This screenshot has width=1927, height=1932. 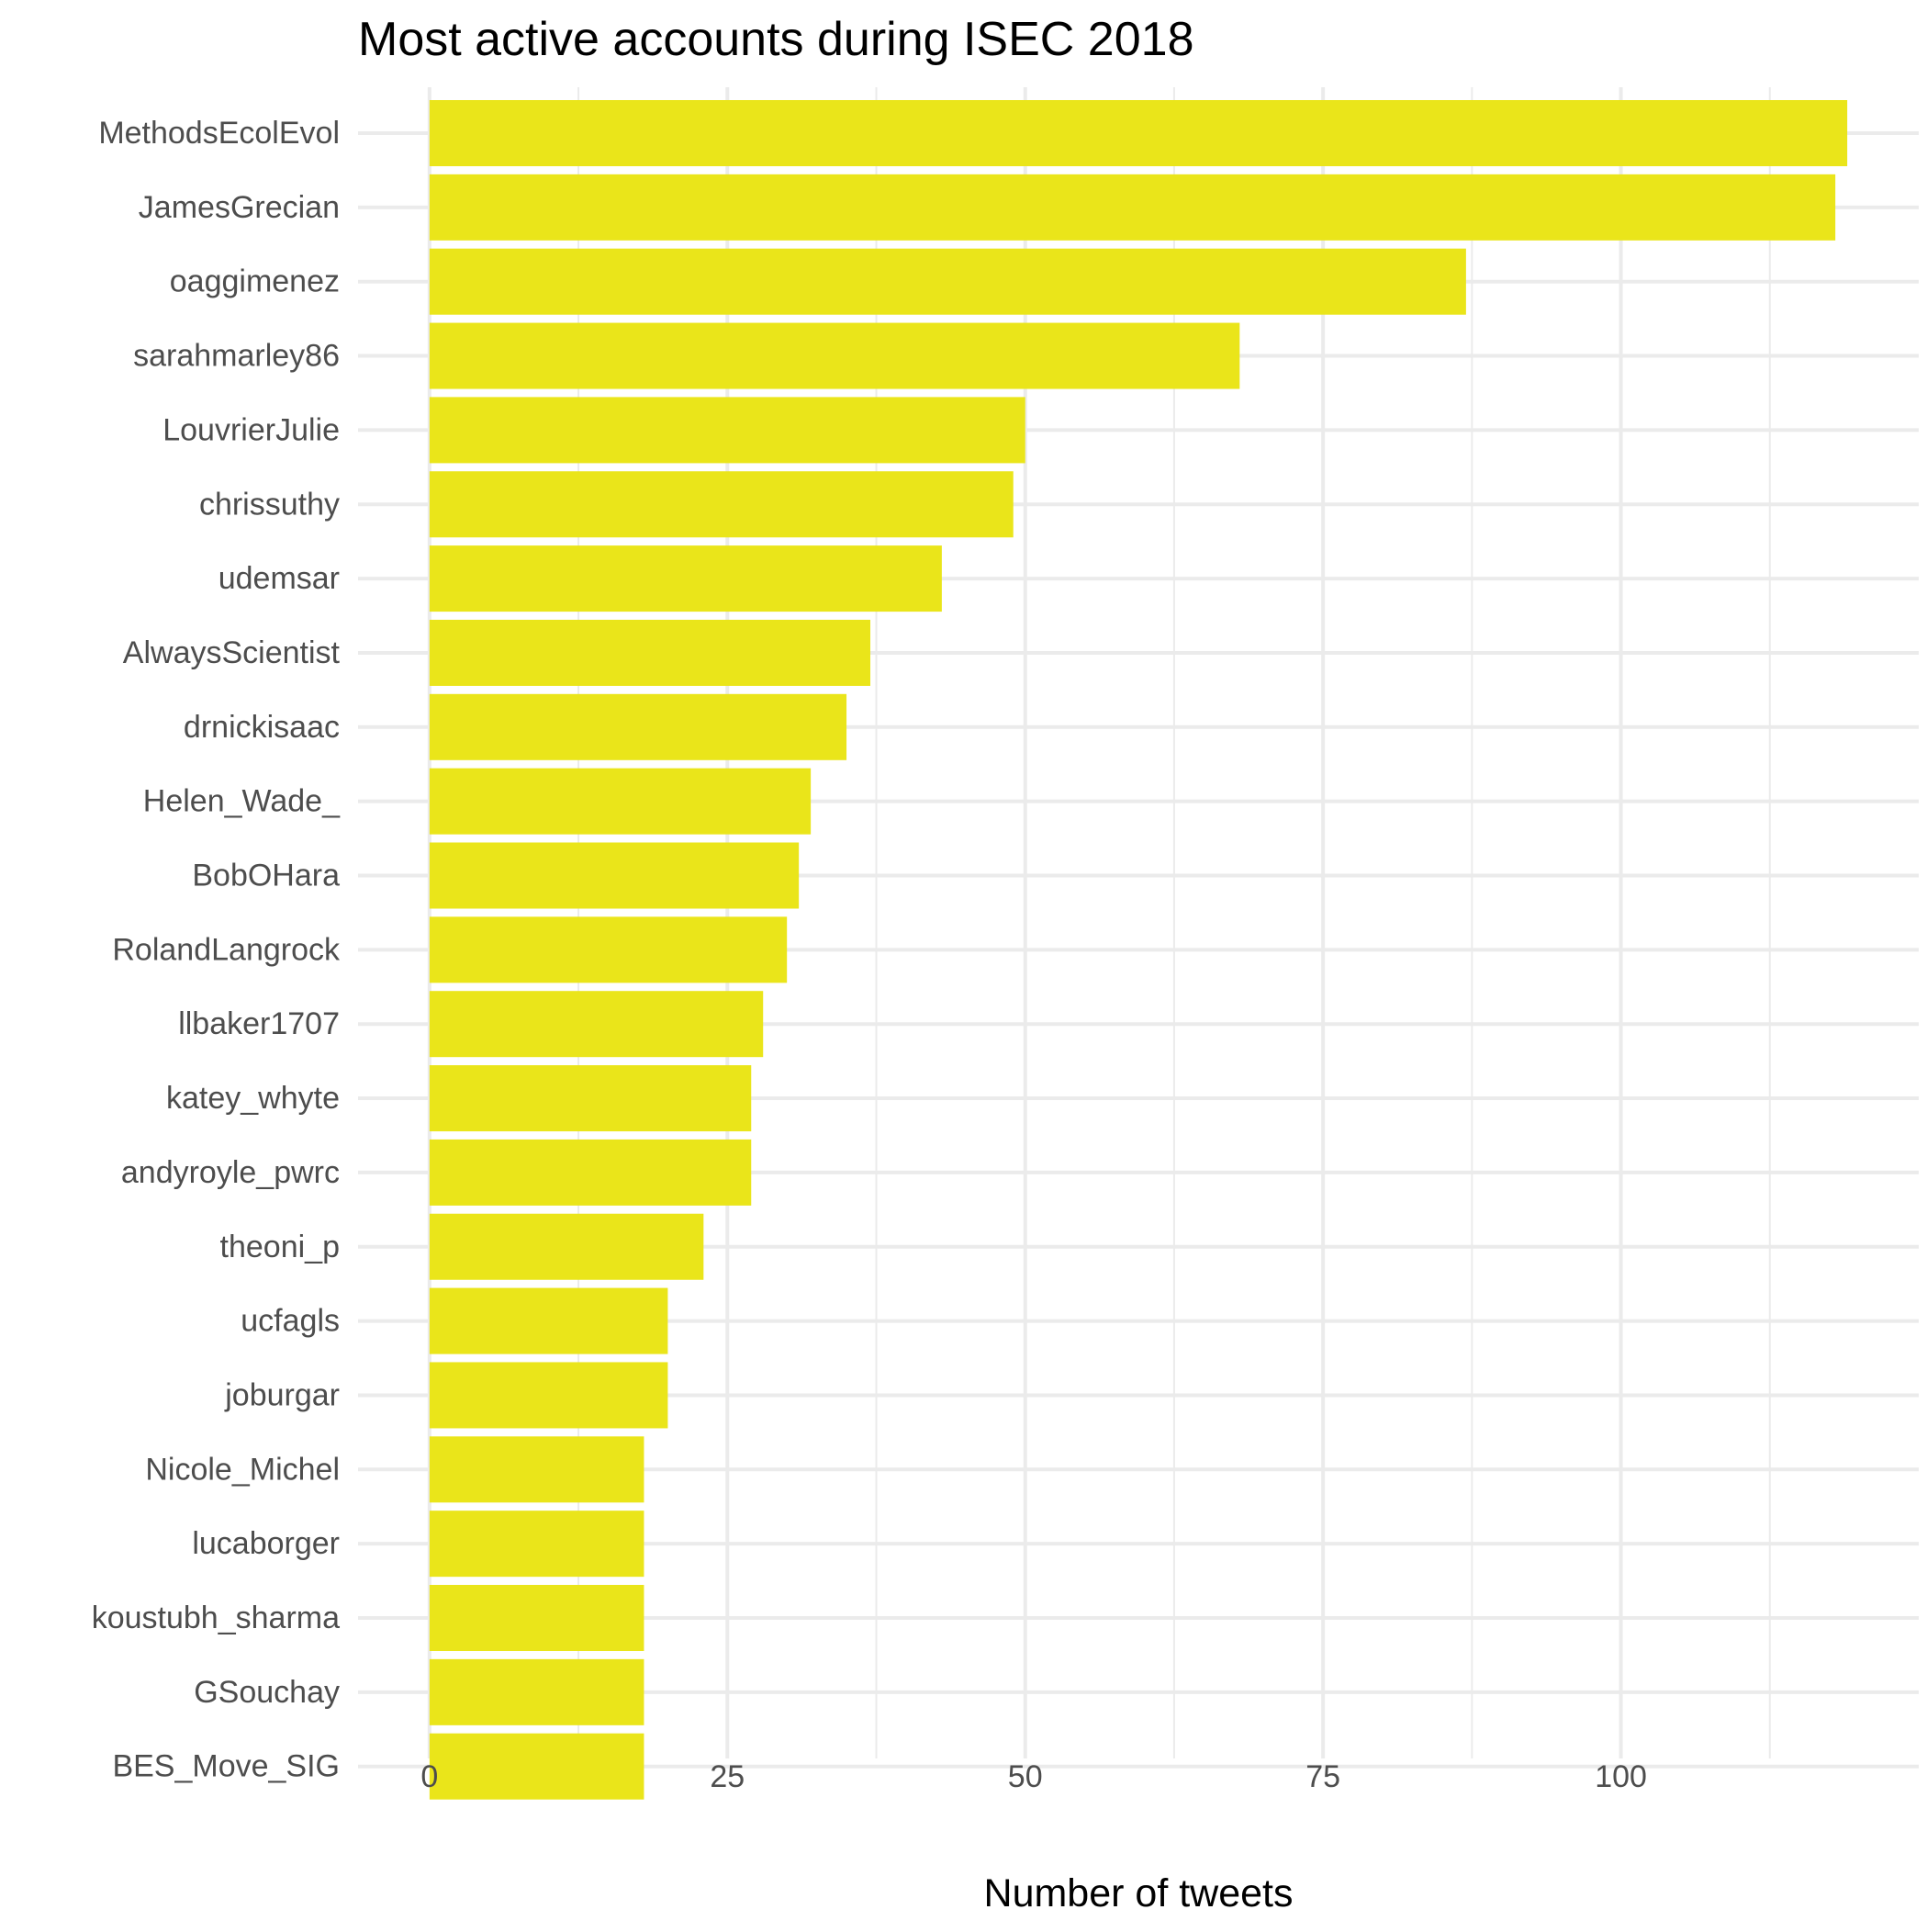 What do you see at coordinates (279, 578) in the screenshot?
I see `y-tick-label: udemsar` at bounding box center [279, 578].